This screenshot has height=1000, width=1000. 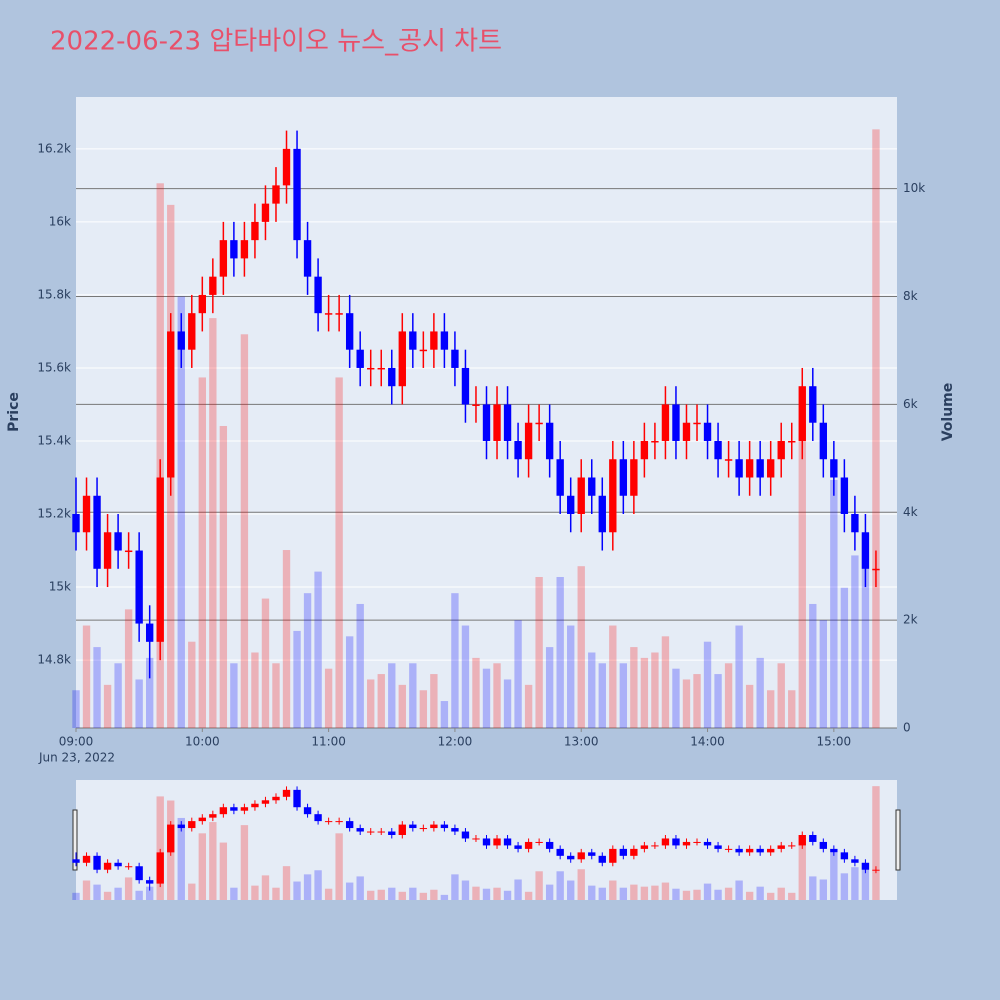 What do you see at coordinates (54, 660) in the screenshot?
I see `y-tick-label: 14.8k` at bounding box center [54, 660].